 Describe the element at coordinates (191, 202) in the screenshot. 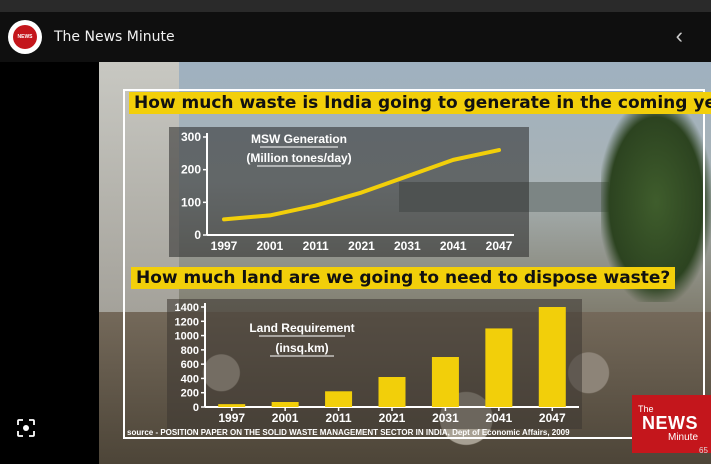

I see `y-tick-label: 100` at that location.